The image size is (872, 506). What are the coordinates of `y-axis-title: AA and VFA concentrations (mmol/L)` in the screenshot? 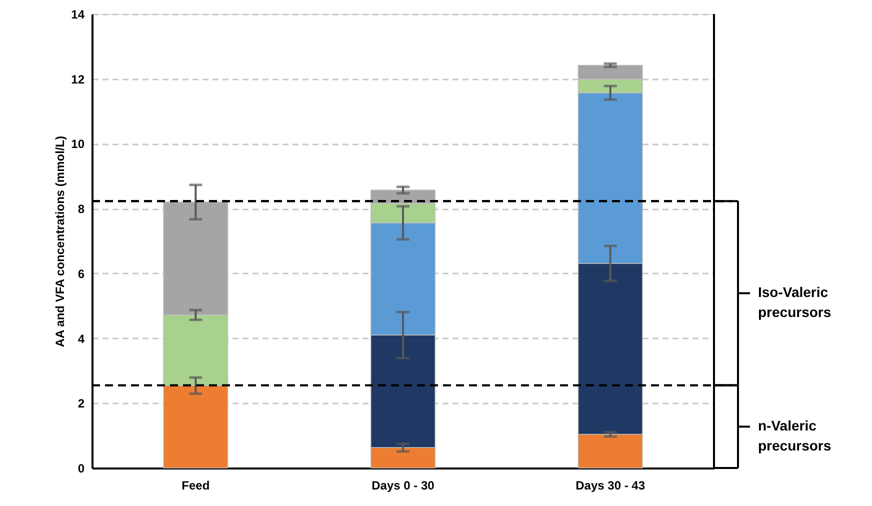 It's located at (60, 242).